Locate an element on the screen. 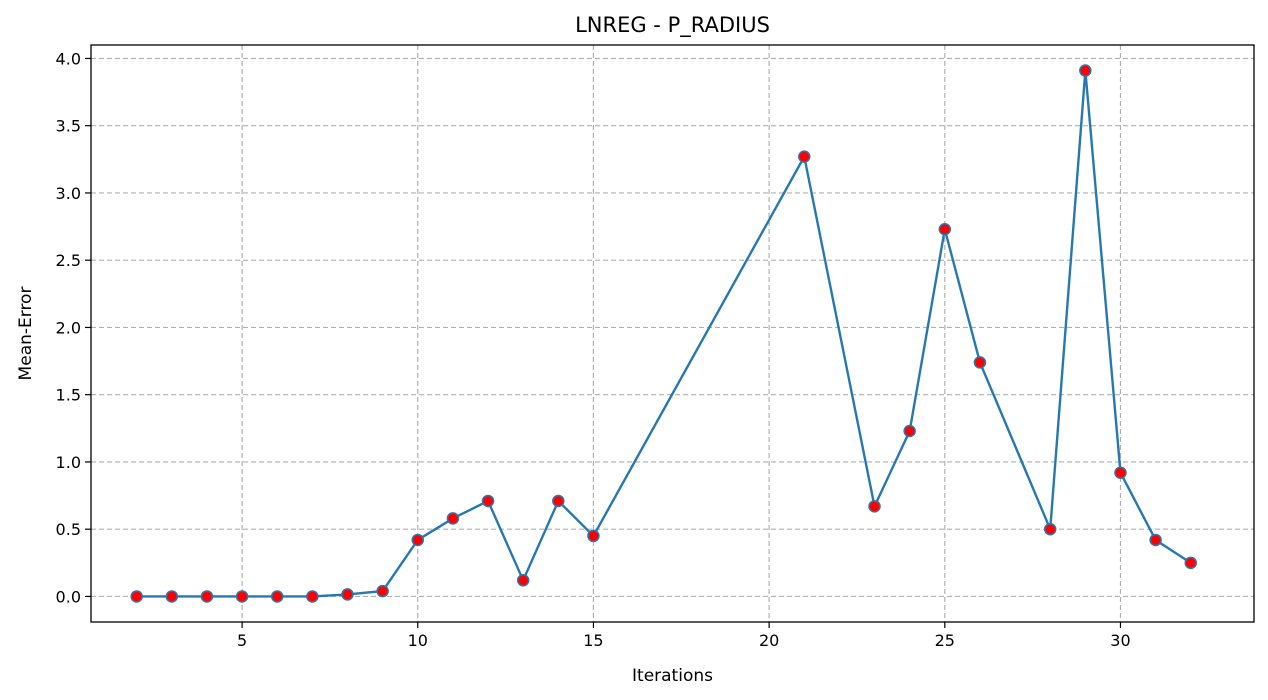 The image size is (1268, 700). x-tick-label: 25 is located at coordinates (945, 640).